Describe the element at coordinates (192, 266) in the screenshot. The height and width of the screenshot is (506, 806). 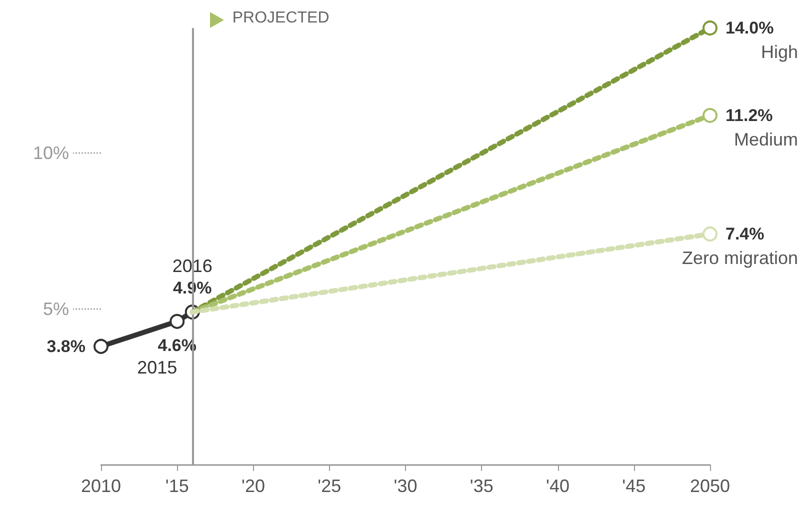
I see `annotation: 2016` at that location.